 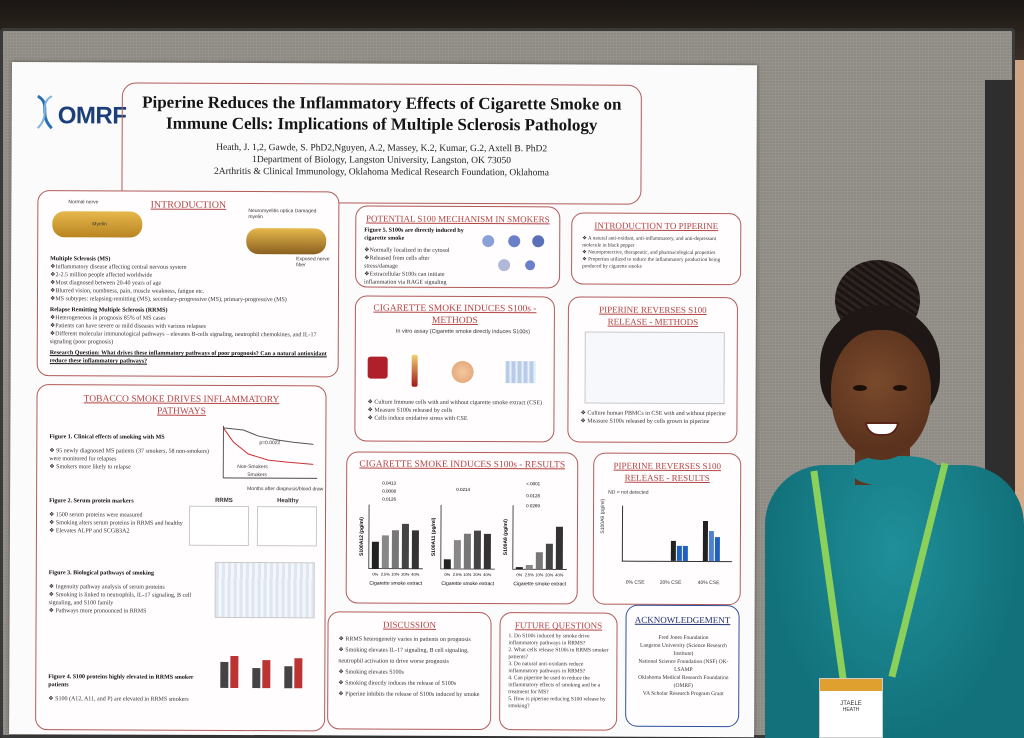 I want to click on pip-results-heading: PIPERINE REVERSES S100 RELEASE - RESULTS, so click(x=667, y=472).